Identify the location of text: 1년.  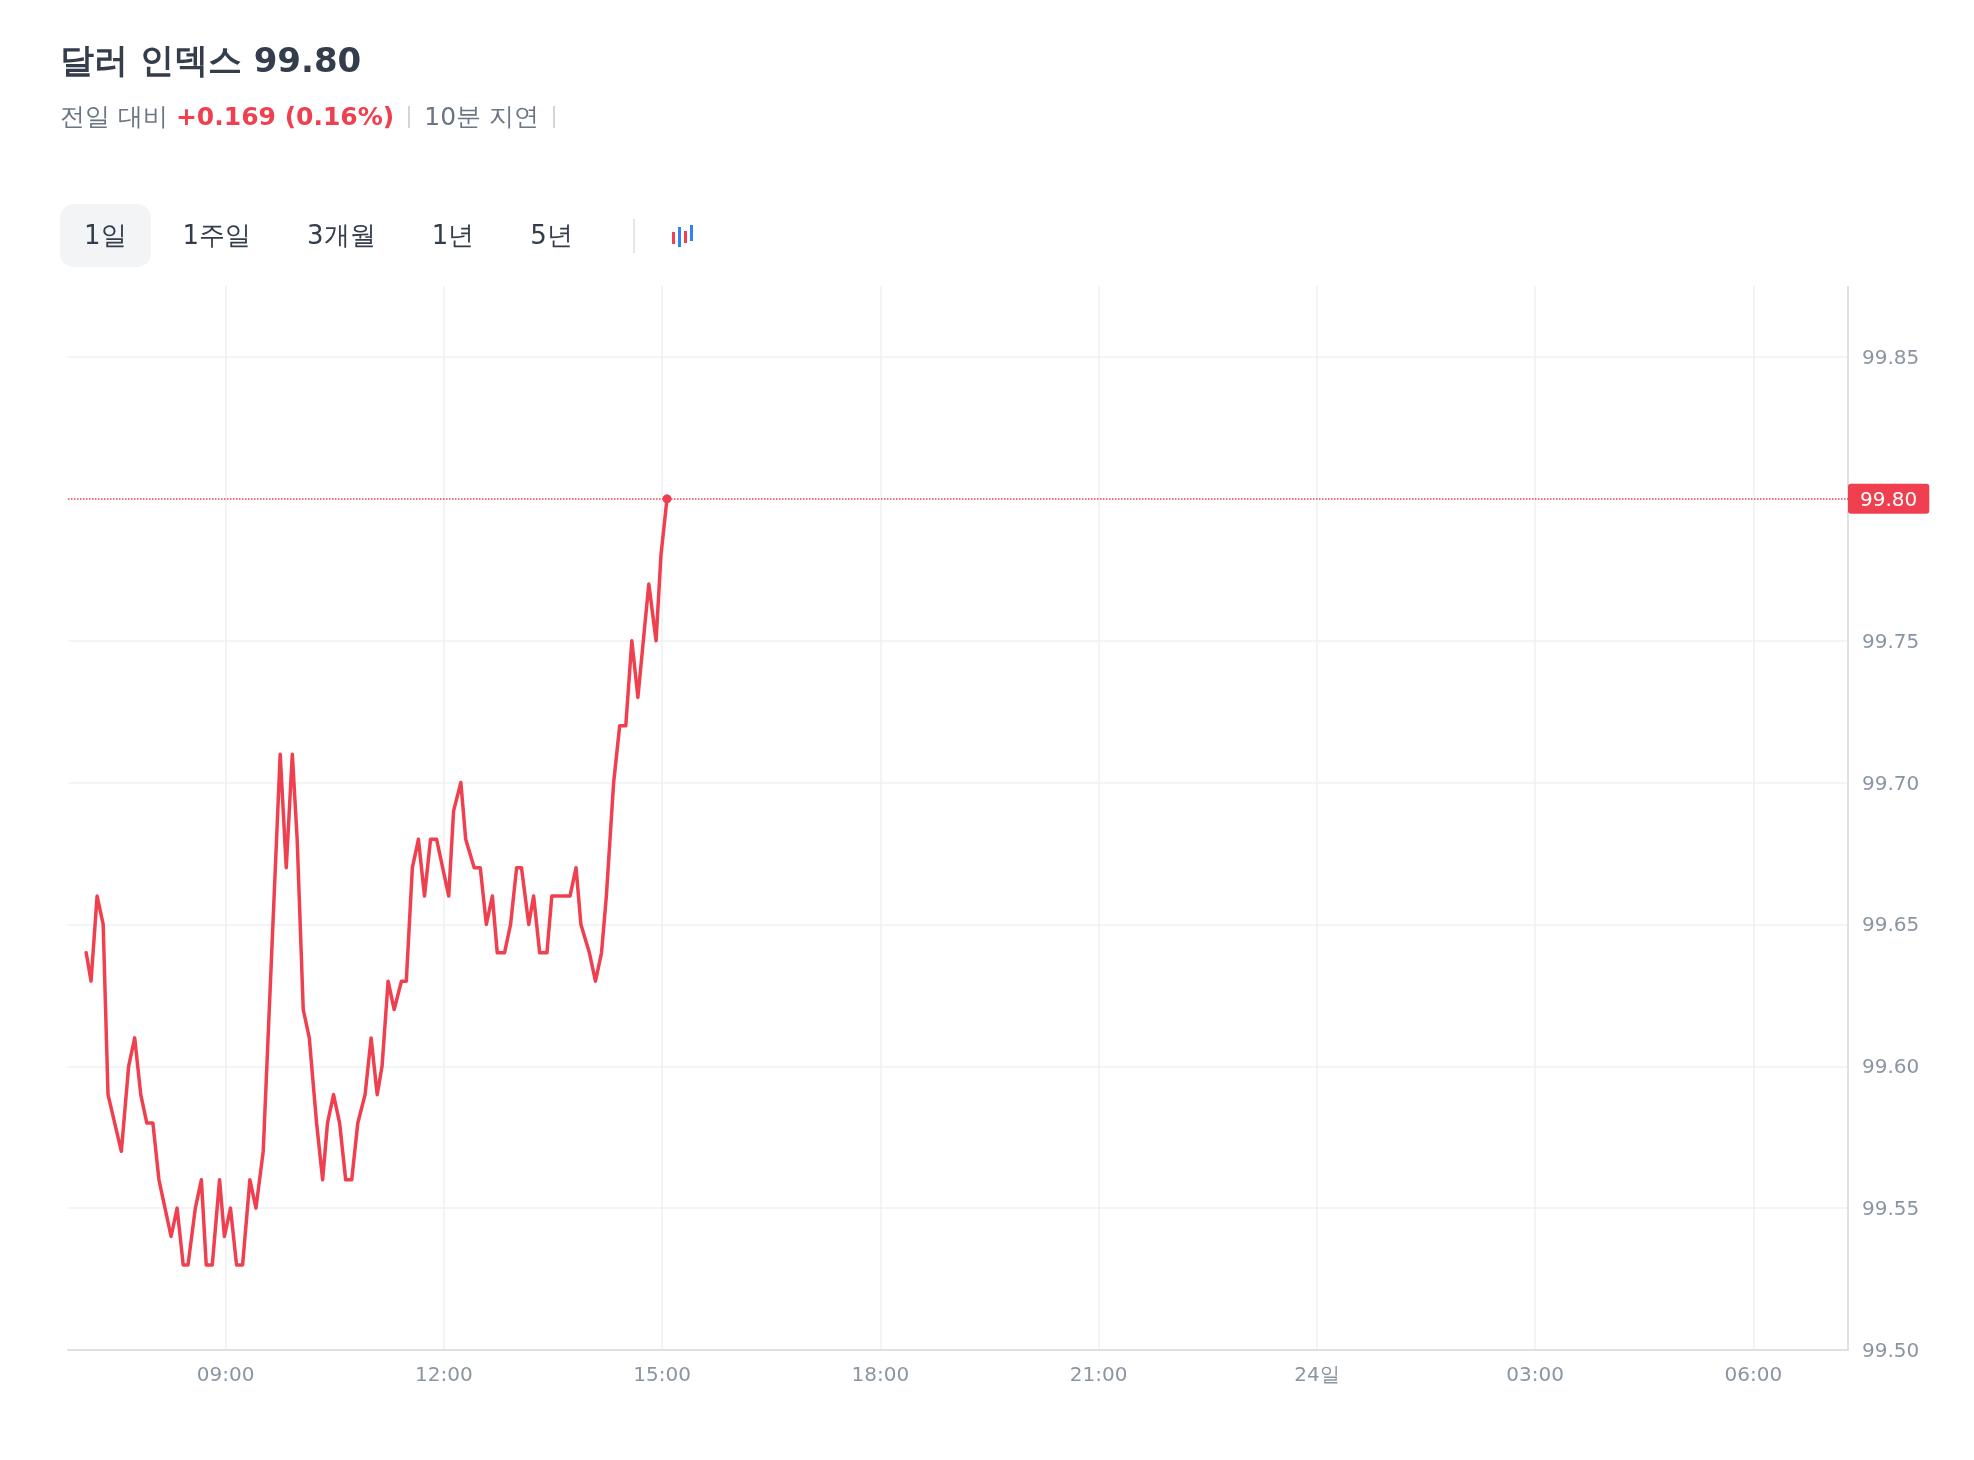
(453, 235).